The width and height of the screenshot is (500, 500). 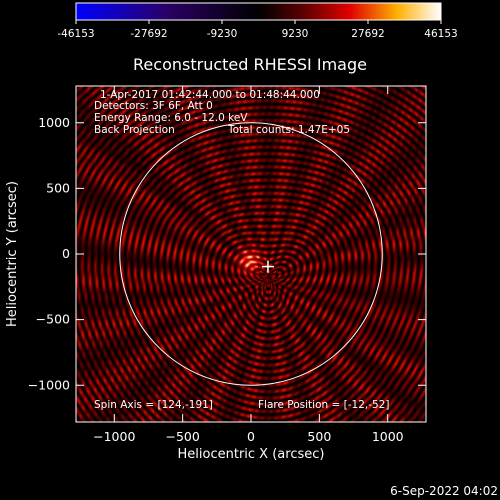 What do you see at coordinates (153, 405) in the screenshot?
I see `annotation-spin-axis: Spin Axis = [124,-191]` at bounding box center [153, 405].